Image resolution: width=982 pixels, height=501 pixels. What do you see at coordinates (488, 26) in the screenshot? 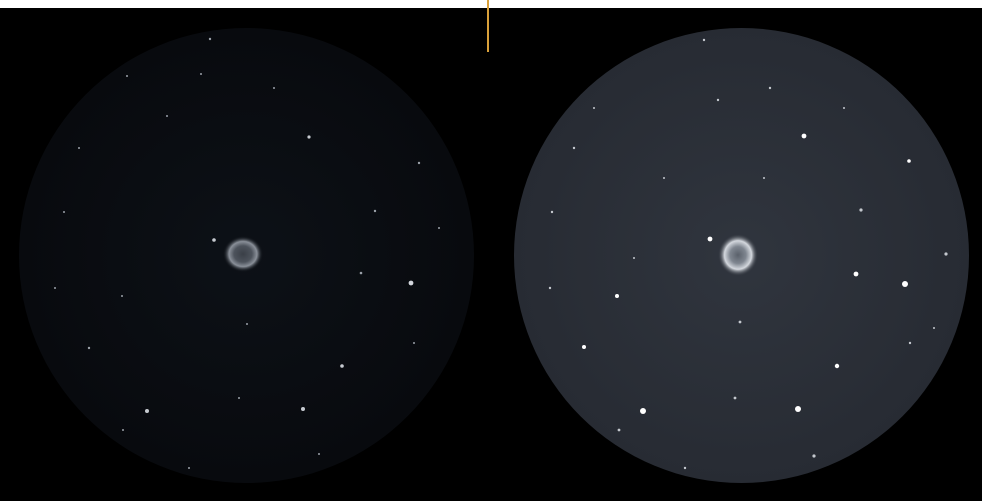
I see `divider-marker` at bounding box center [488, 26].